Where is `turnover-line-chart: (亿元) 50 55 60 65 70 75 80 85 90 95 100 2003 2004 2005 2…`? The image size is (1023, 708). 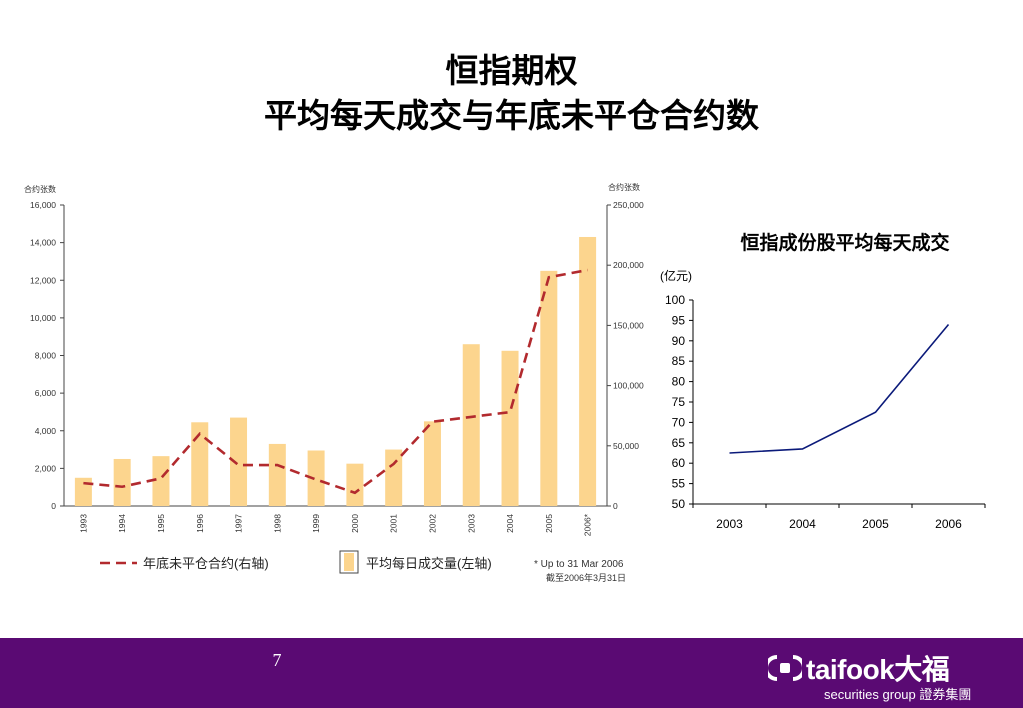 turnover-line-chart: (亿元) 50 55 60 65 70 75 80 85 90 95 100 2003 2004 2005 2… is located at coordinates (823, 399).